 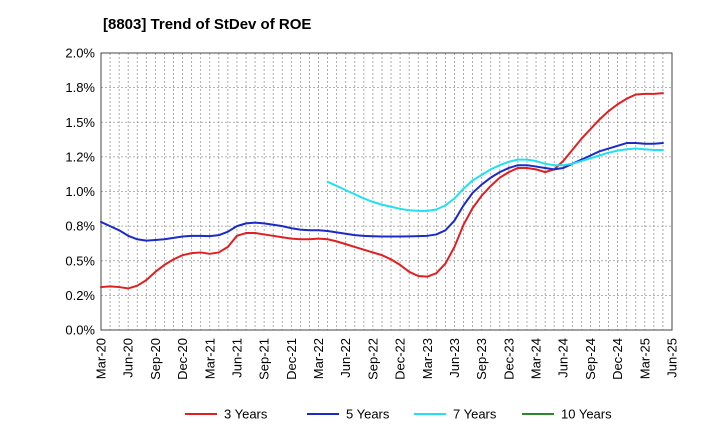 I want to click on legend-3-years-label: 3 Years, so click(x=246, y=414).